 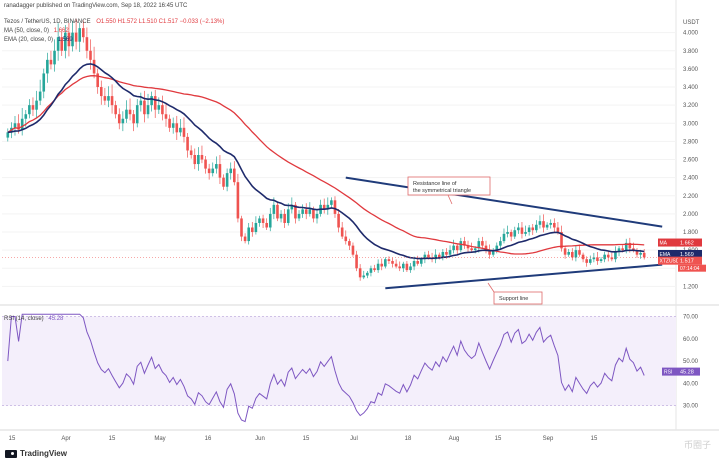 I want to click on ma-legend-value: 1.662, so click(x=61, y=31).